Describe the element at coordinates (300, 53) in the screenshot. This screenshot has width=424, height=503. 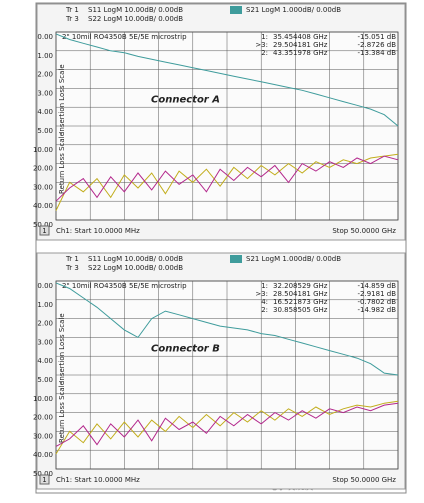
I see `marker-freq: 43.351978 GHz` at that location.